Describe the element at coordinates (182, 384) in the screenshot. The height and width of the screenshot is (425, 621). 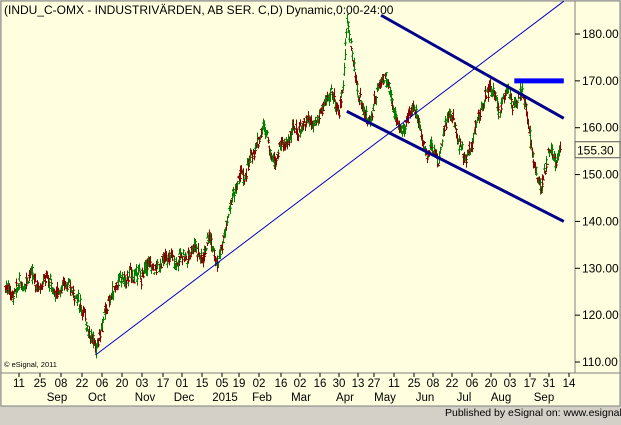
I see `x-tick-label: 01` at that location.